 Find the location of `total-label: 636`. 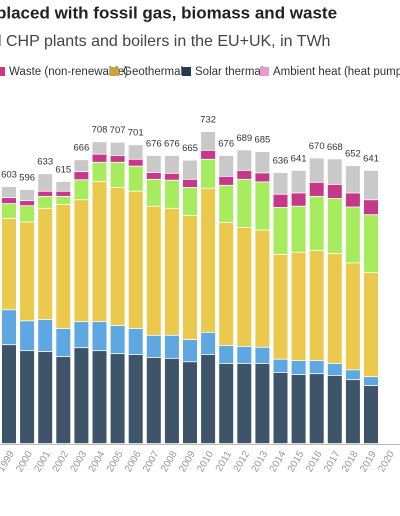

total-label: 636 is located at coordinates (281, 160).